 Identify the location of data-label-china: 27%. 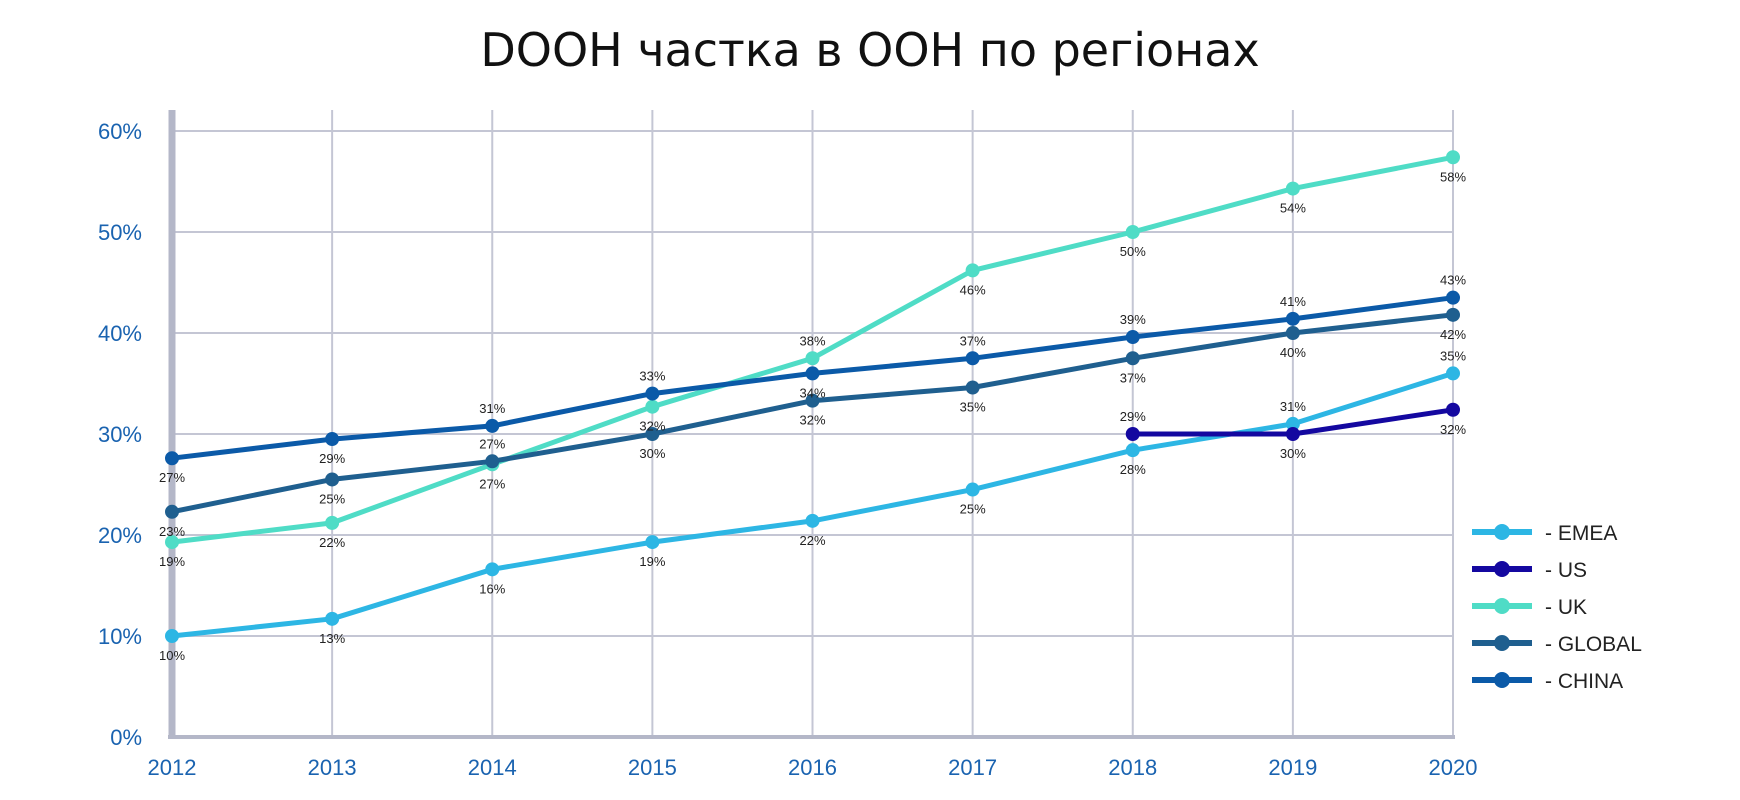
(172, 477).